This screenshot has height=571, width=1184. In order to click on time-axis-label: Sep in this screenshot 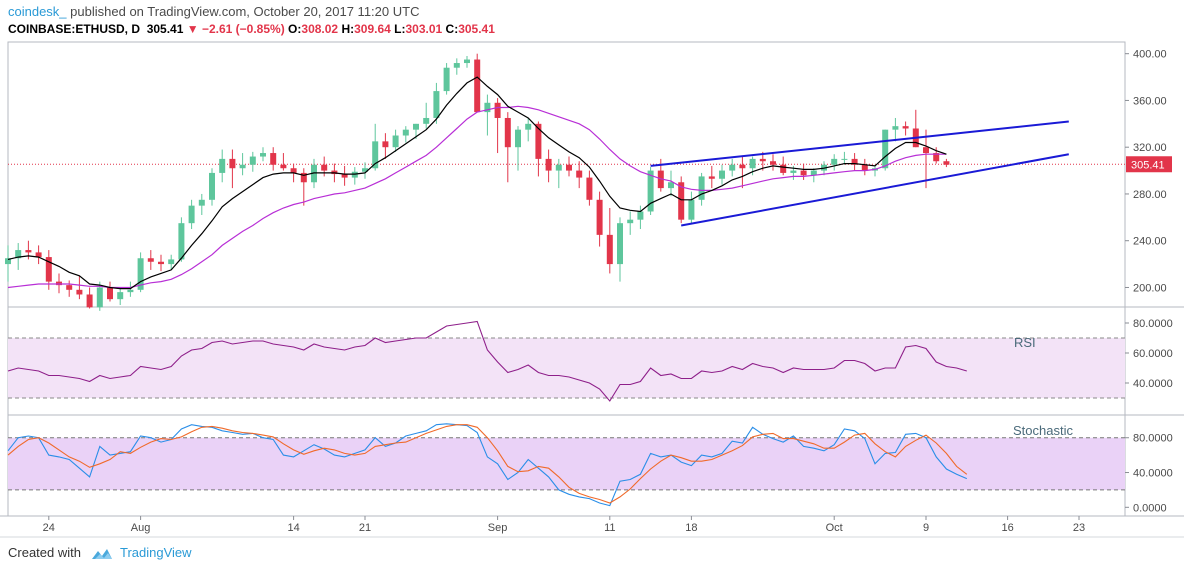, I will do `click(498, 528)`.